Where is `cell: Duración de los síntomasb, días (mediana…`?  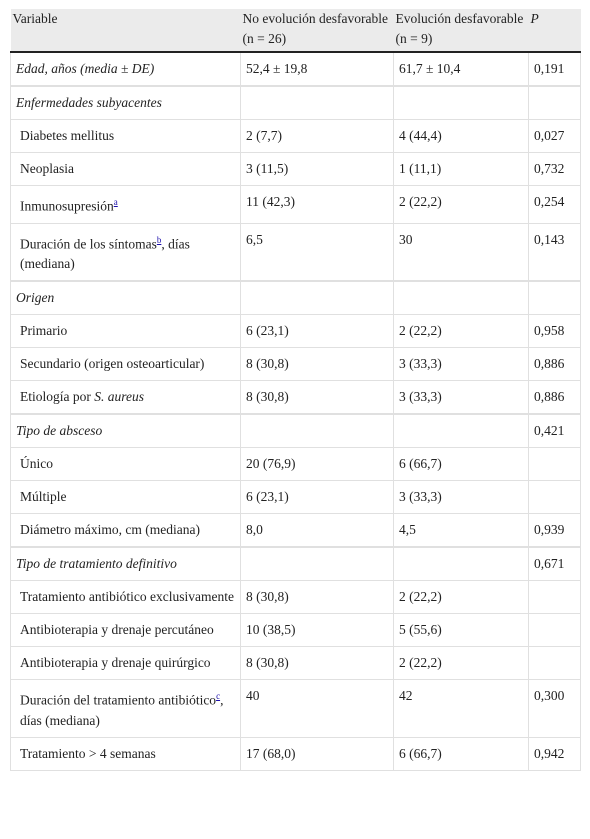
cell: Duración de los síntomasb, días (mediana… is located at coordinates (125, 251).